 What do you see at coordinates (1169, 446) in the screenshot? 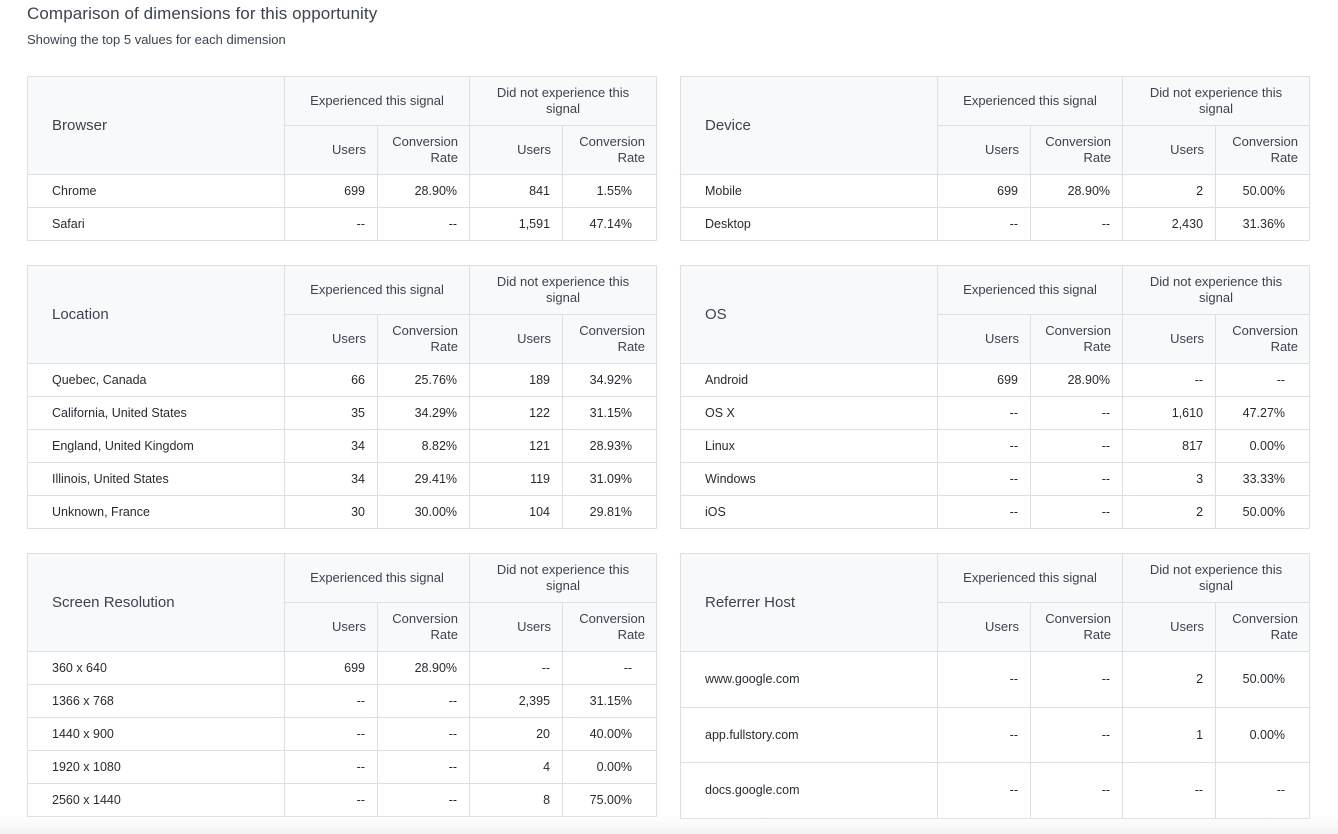
I see `not-experienced-users: 817` at bounding box center [1169, 446].